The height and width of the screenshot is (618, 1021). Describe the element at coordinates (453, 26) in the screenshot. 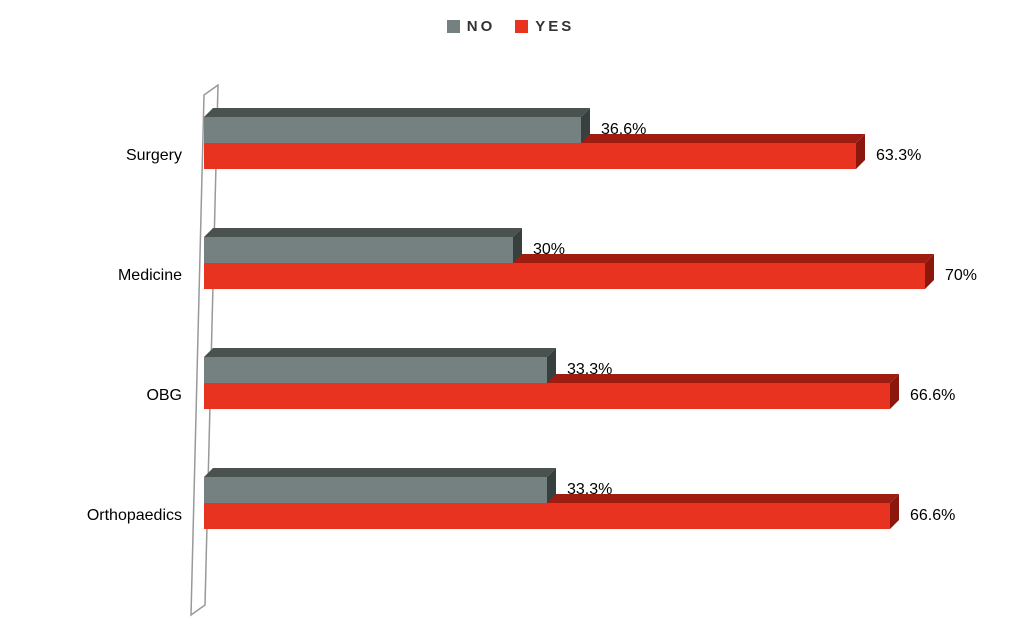

I see `legend-swatch-no` at that location.